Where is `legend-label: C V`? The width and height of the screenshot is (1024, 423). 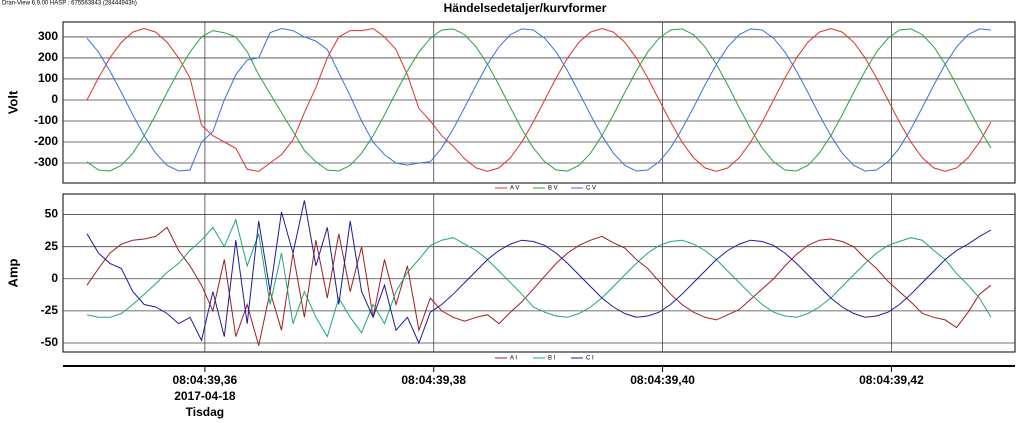 legend-label: C V is located at coordinates (591, 189).